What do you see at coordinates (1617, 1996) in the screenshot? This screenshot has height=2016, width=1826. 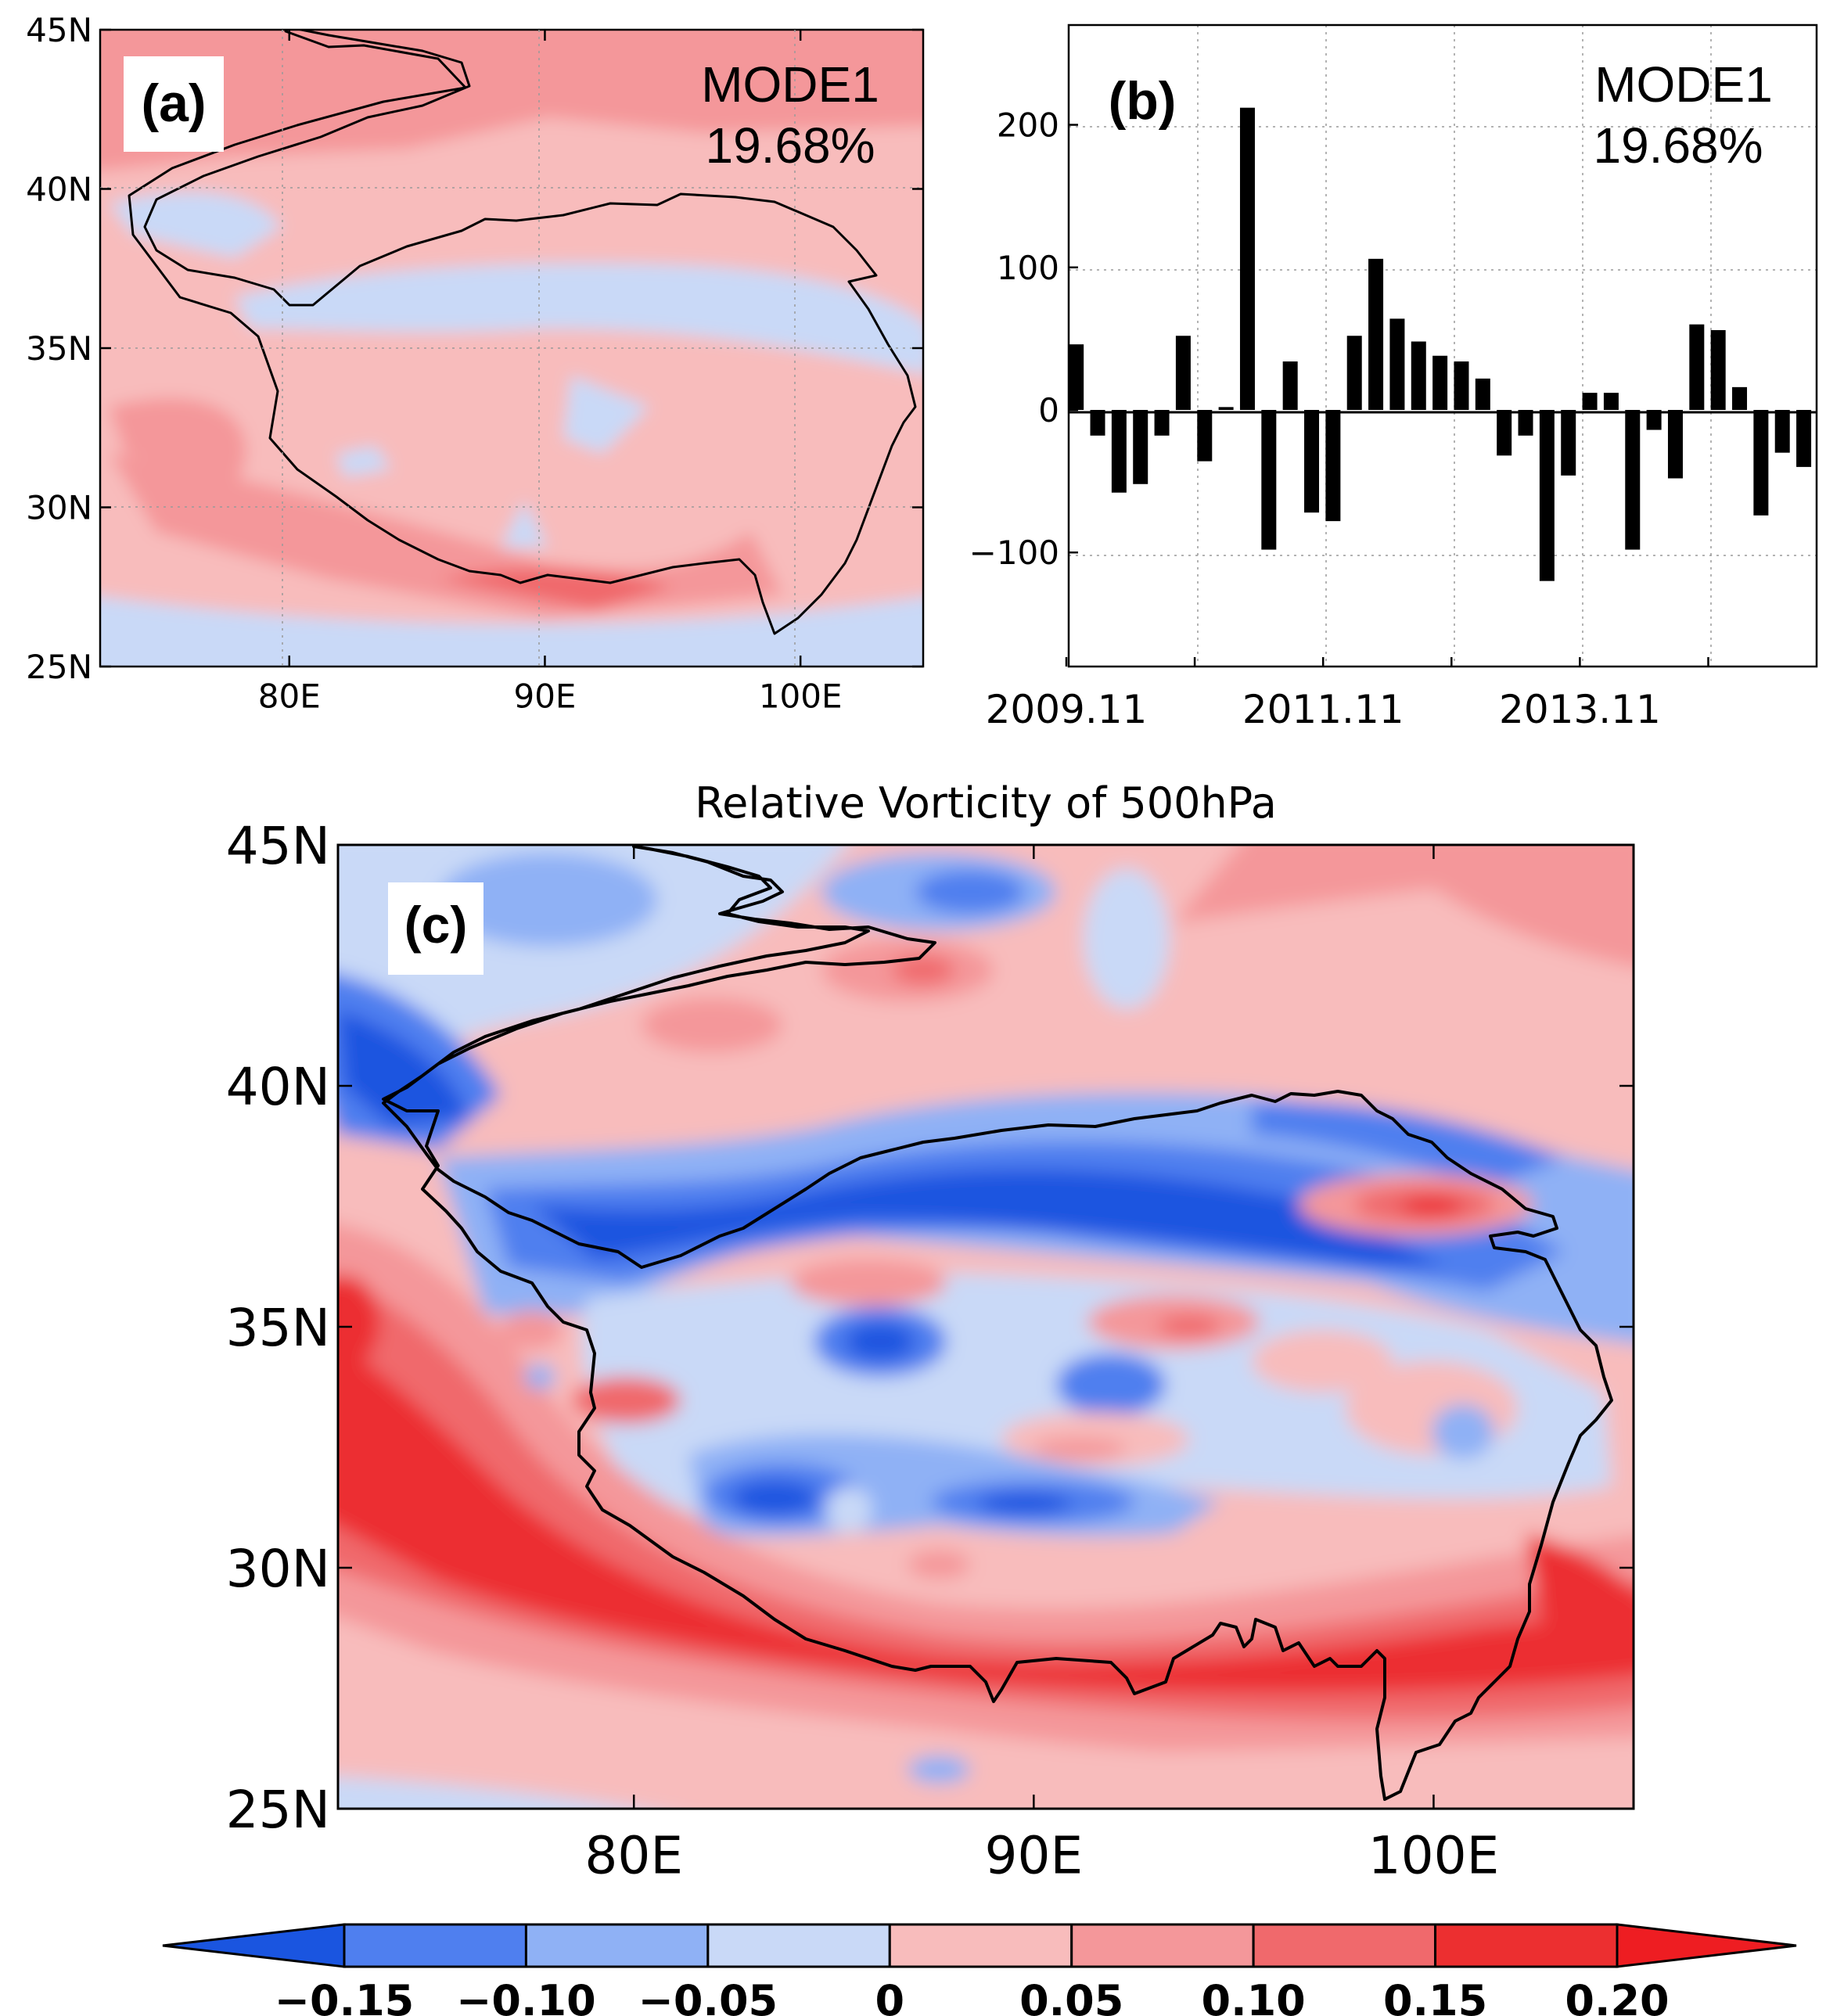 I see `colorbar-label: 0.20` at bounding box center [1617, 1996].